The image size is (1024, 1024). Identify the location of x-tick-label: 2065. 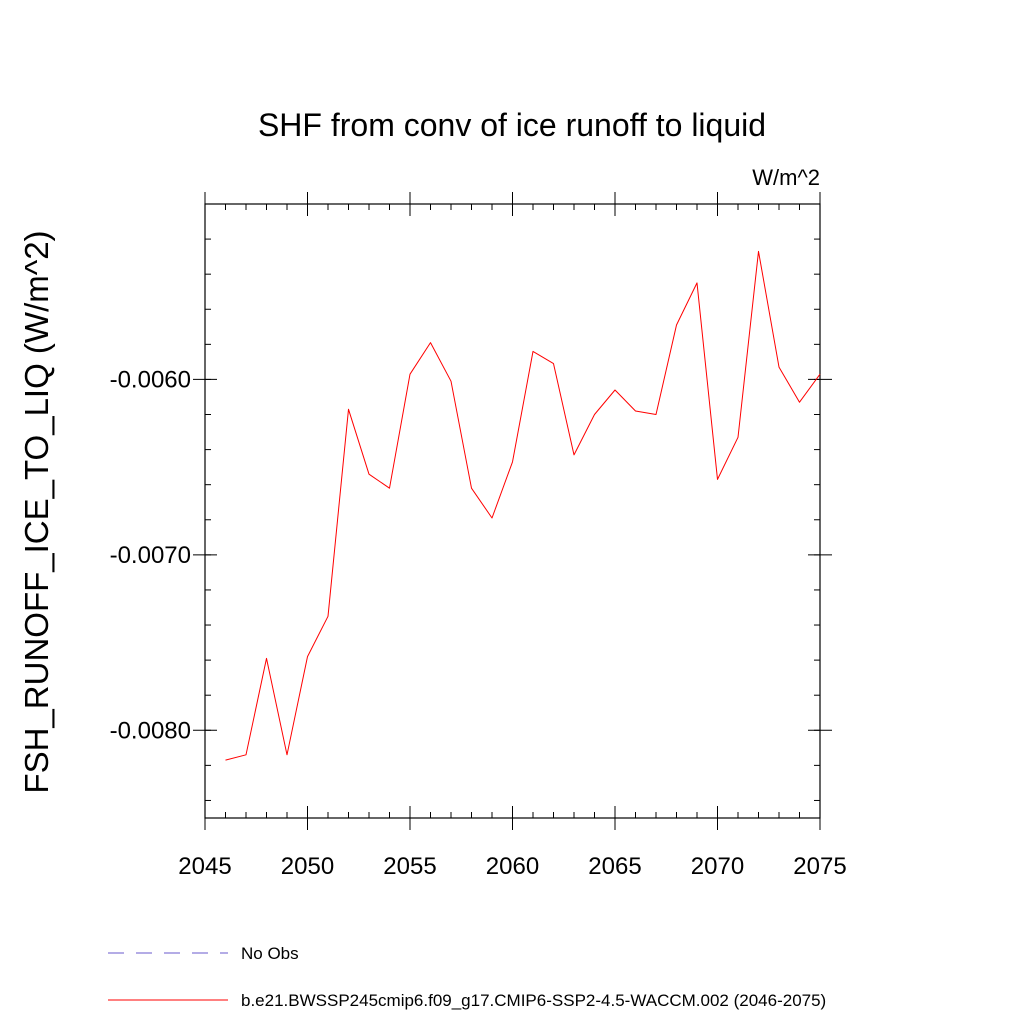
(614, 866).